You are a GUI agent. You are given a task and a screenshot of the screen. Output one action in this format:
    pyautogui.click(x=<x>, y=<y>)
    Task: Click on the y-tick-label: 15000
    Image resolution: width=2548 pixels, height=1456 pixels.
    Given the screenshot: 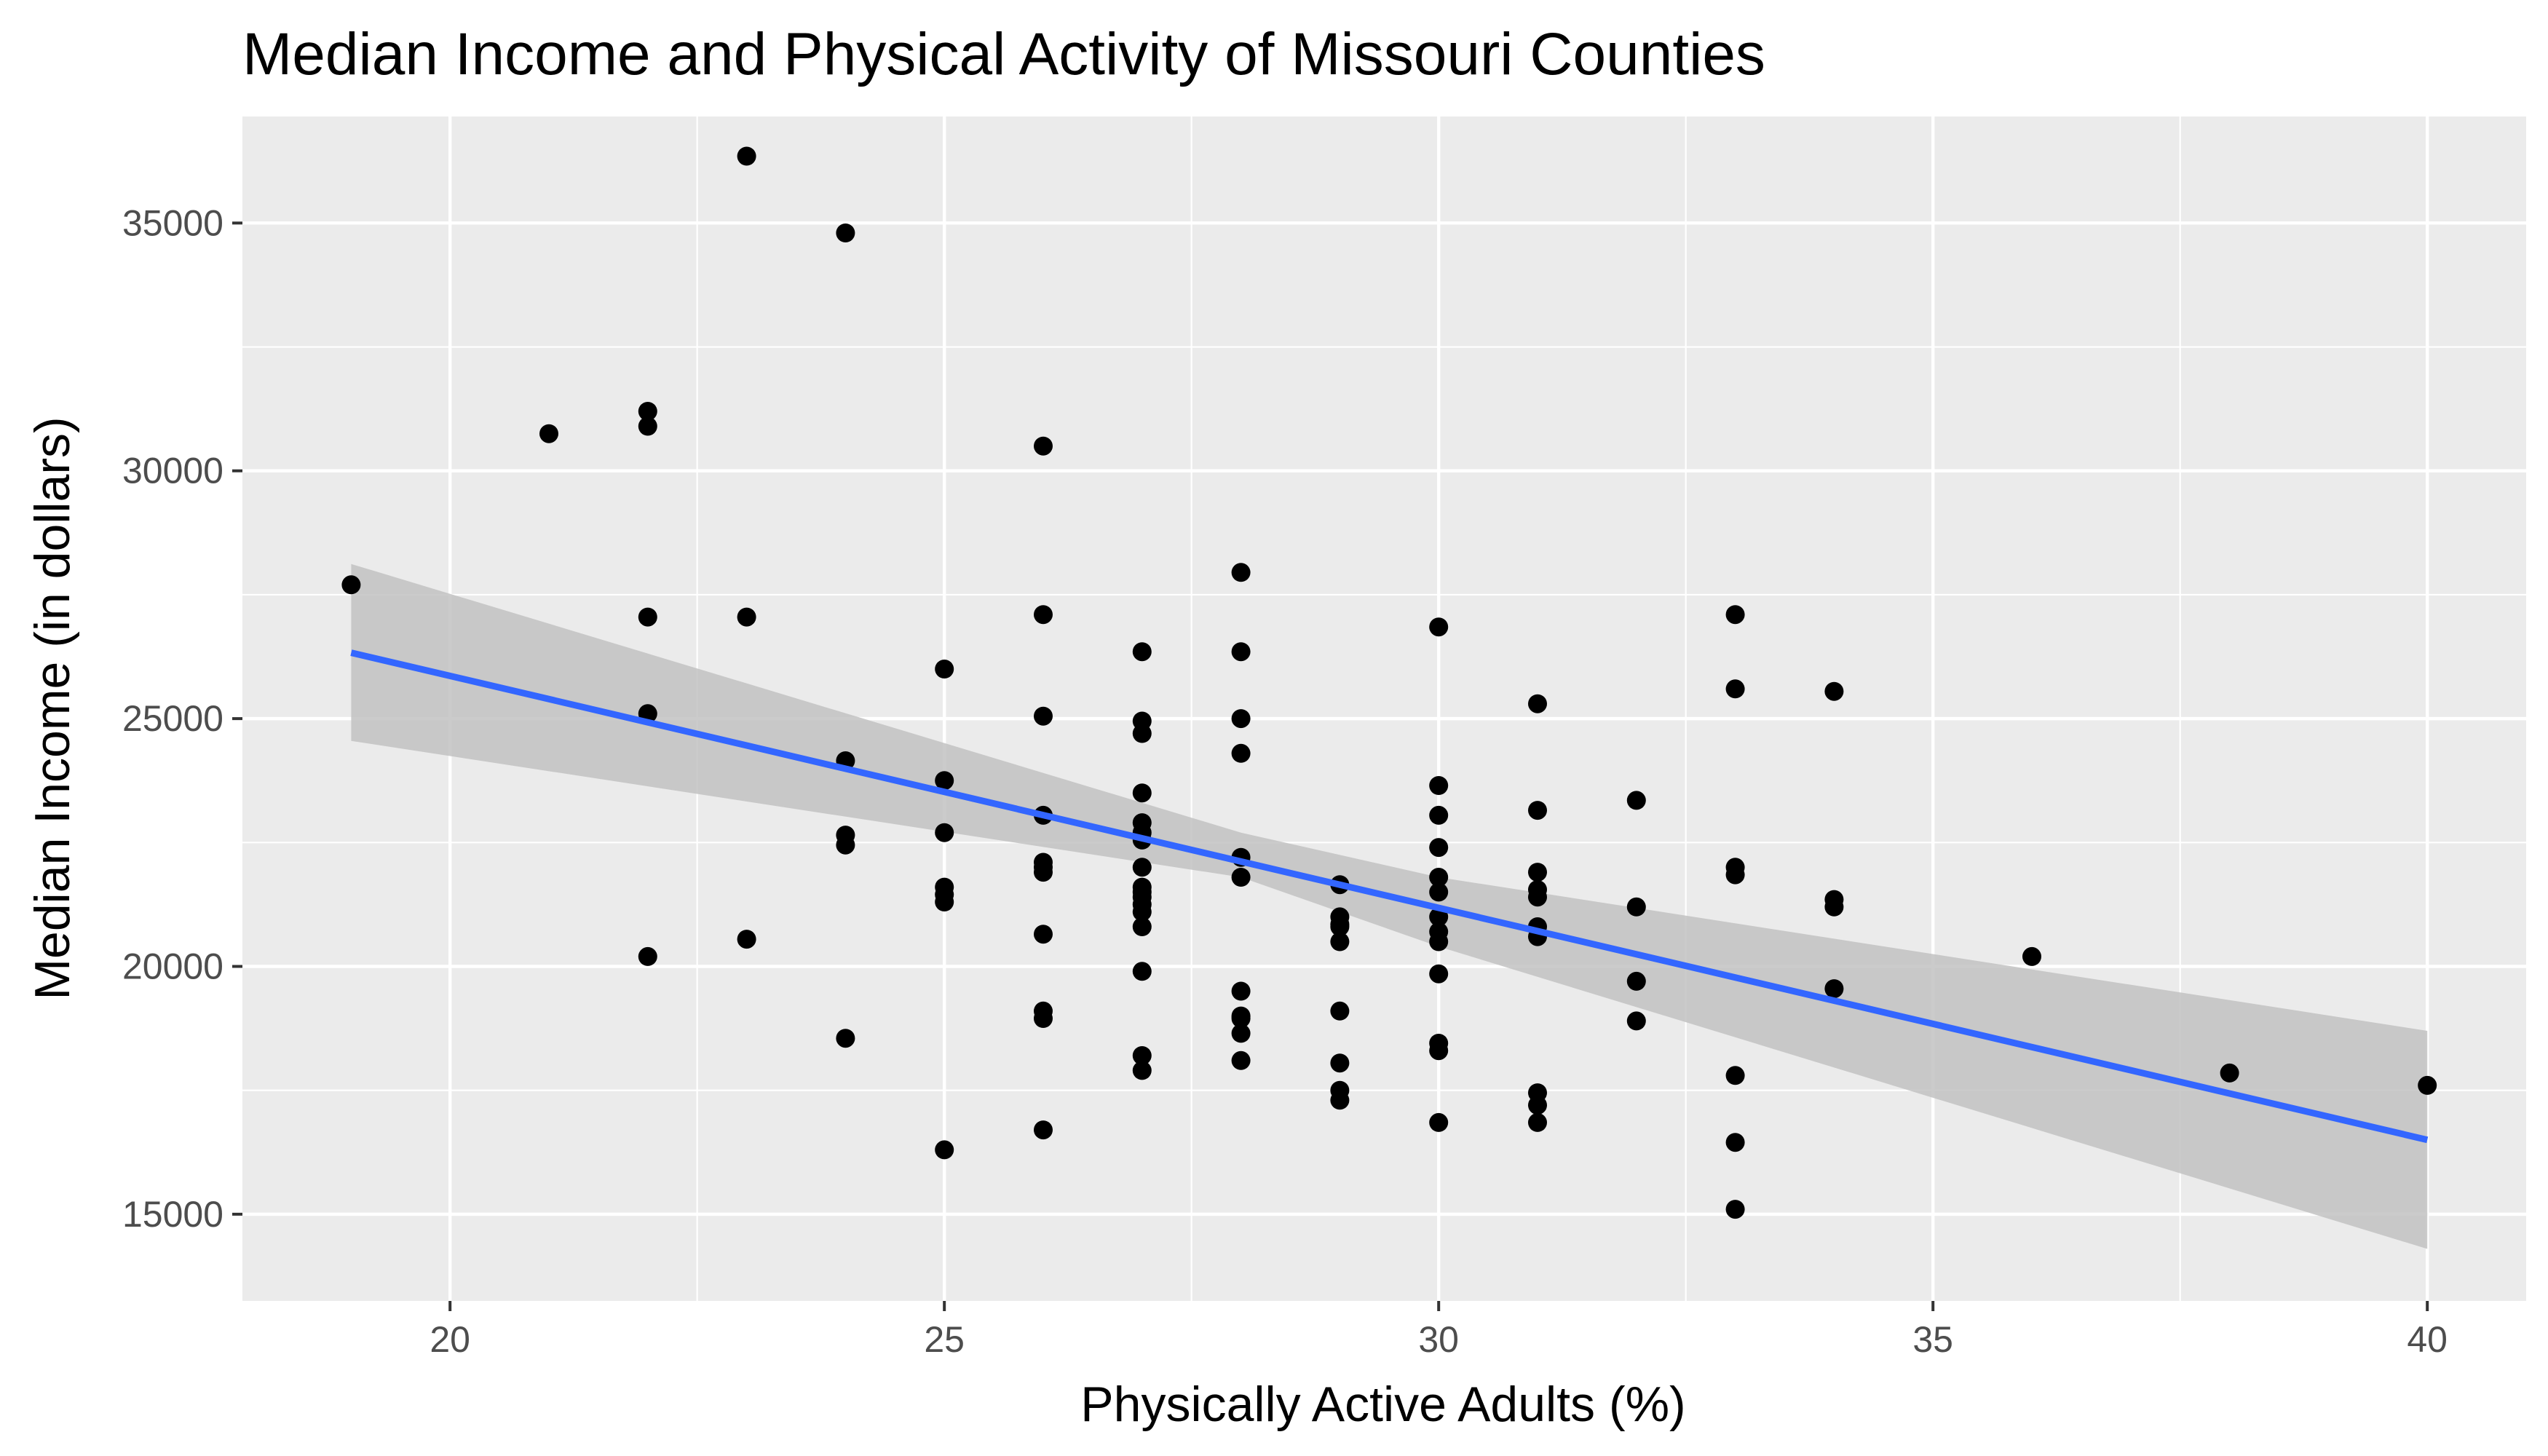 What is the action you would take?
    pyautogui.click(x=172, y=1214)
    